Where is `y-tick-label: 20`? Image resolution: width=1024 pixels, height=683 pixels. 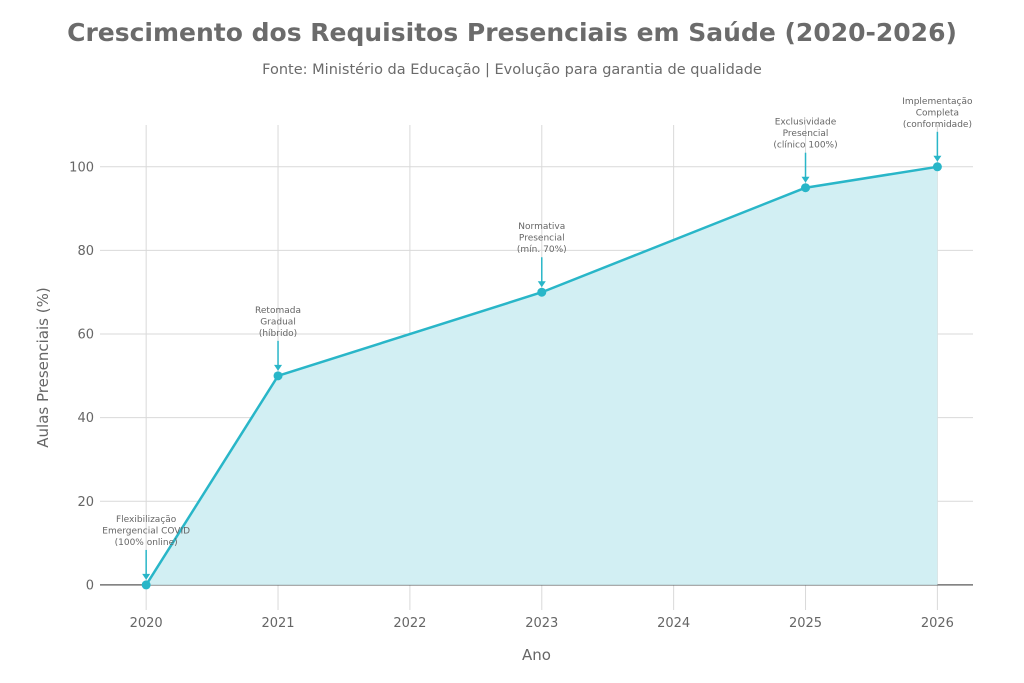 y-tick-label: 20 is located at coordinates (85, 502).